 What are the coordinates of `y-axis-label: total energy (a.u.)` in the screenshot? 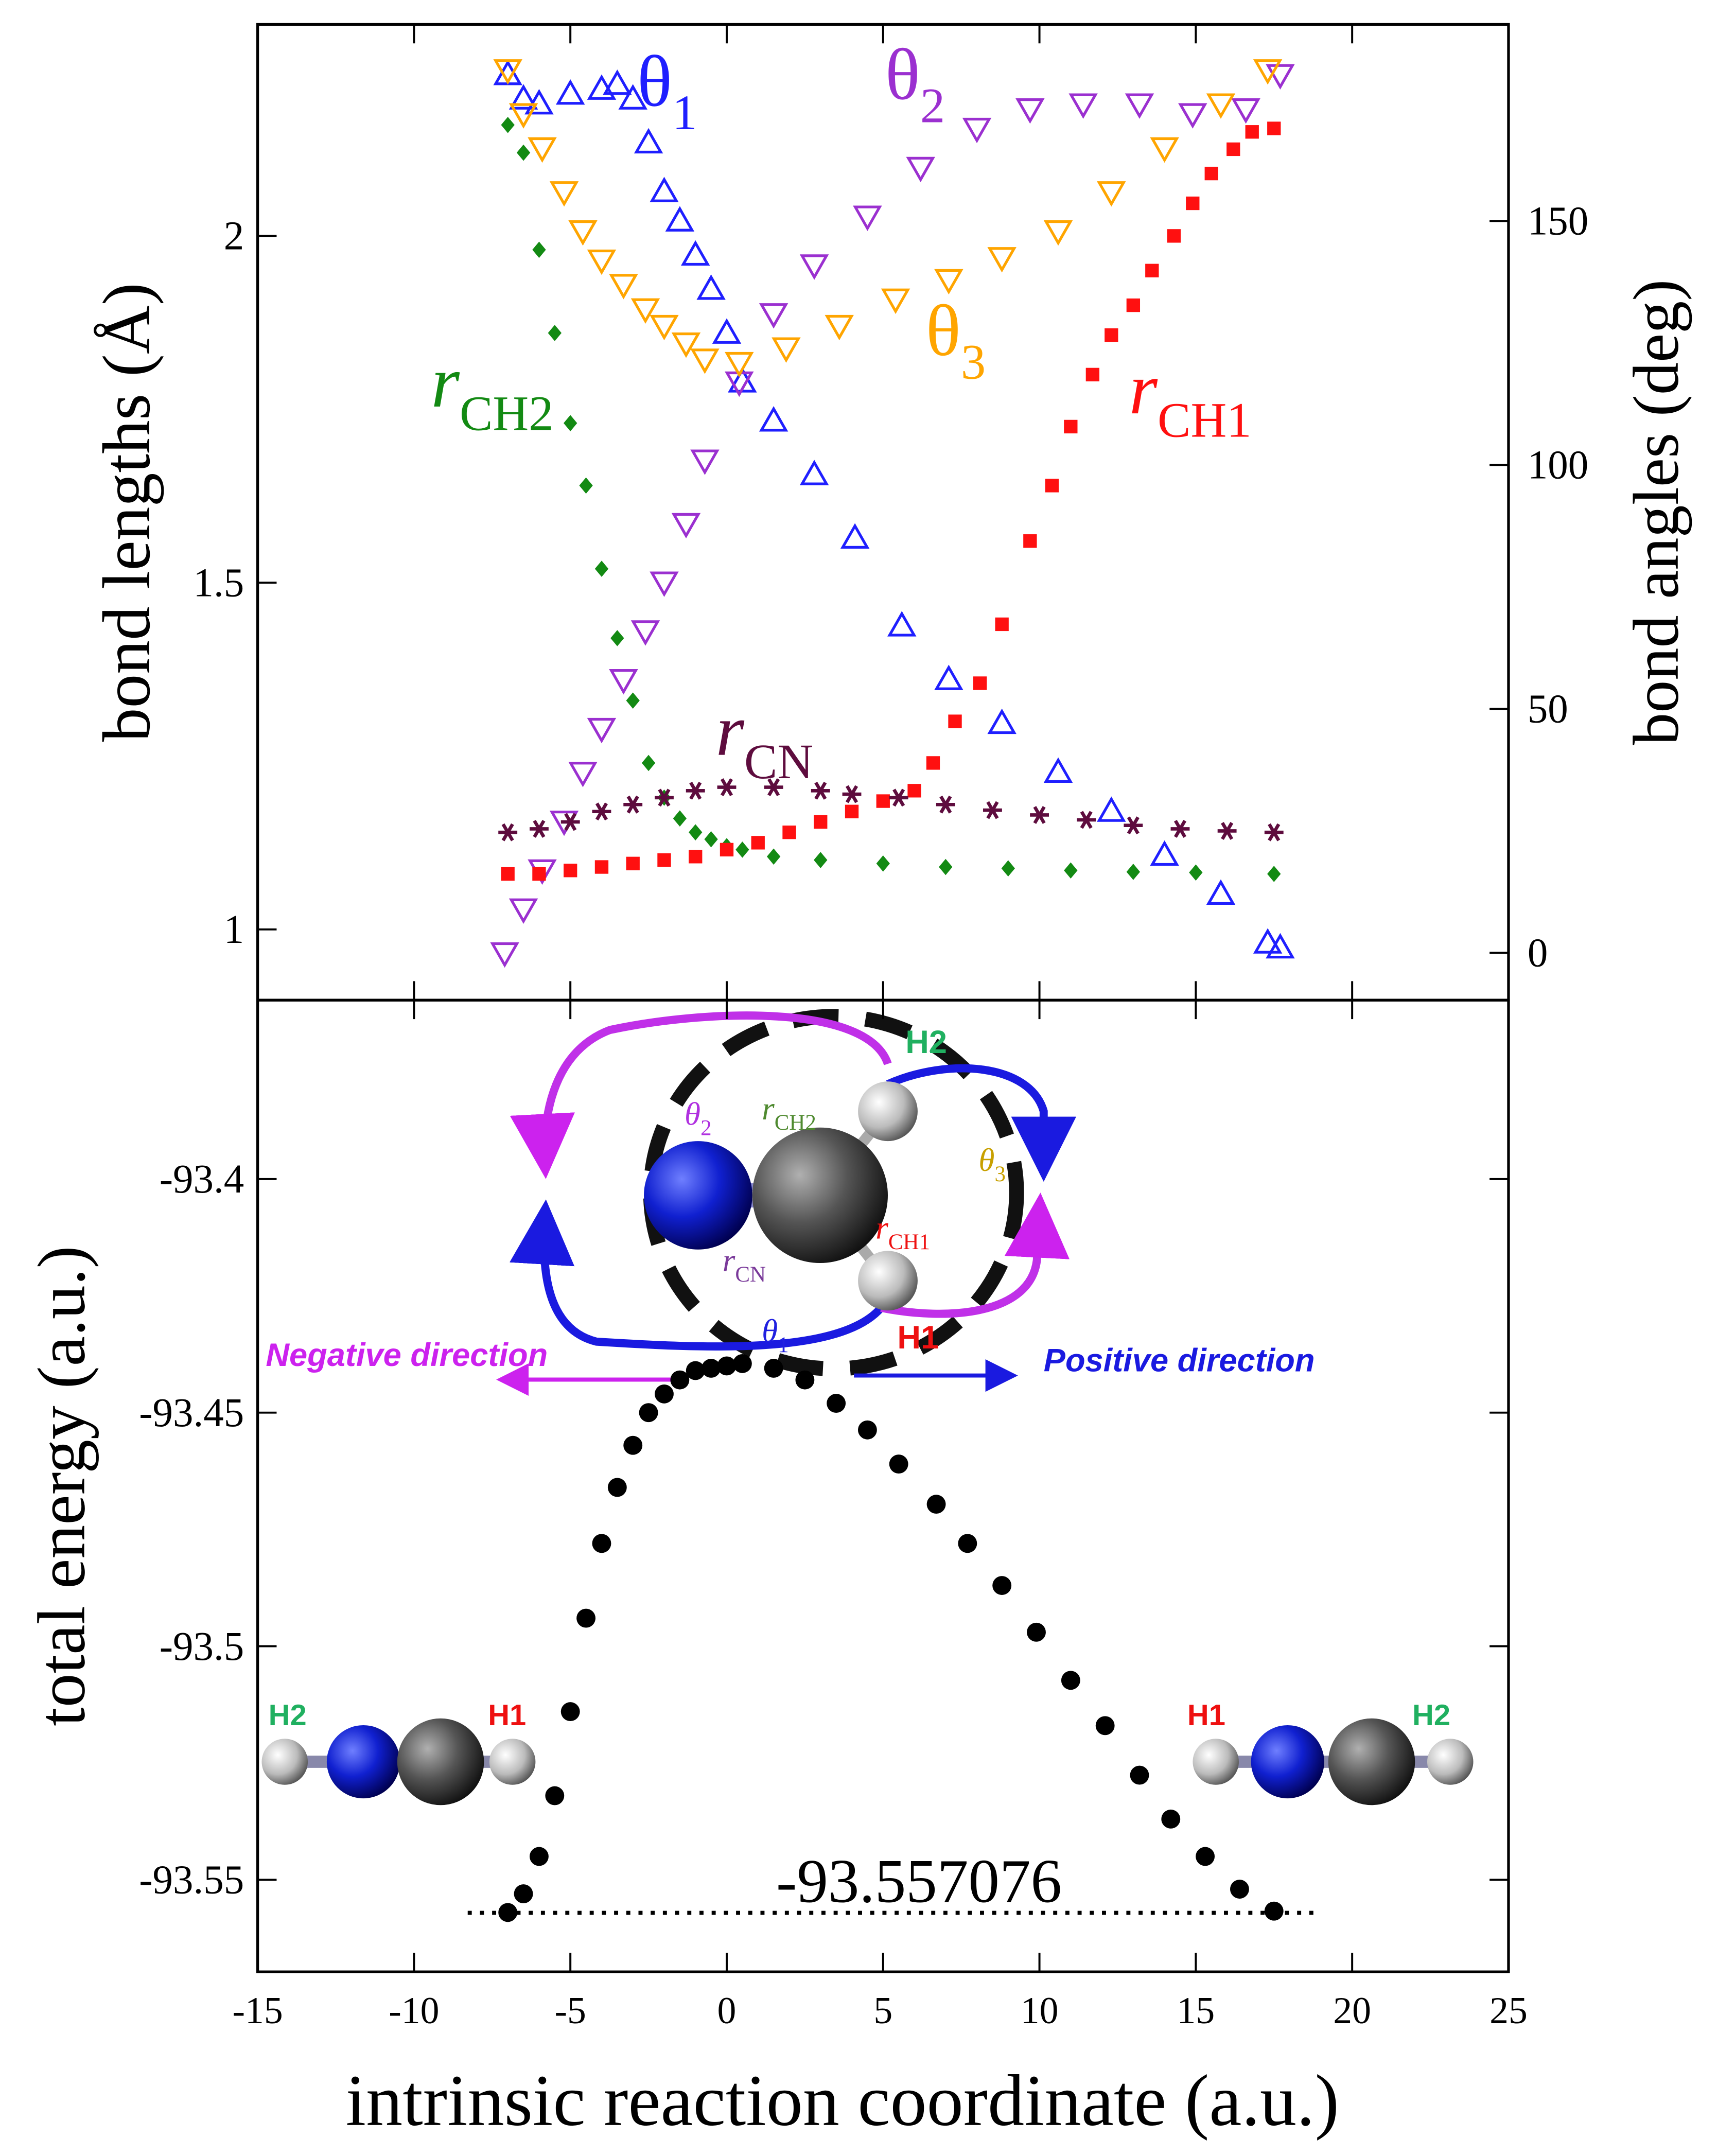 It's located at (62, 1486).